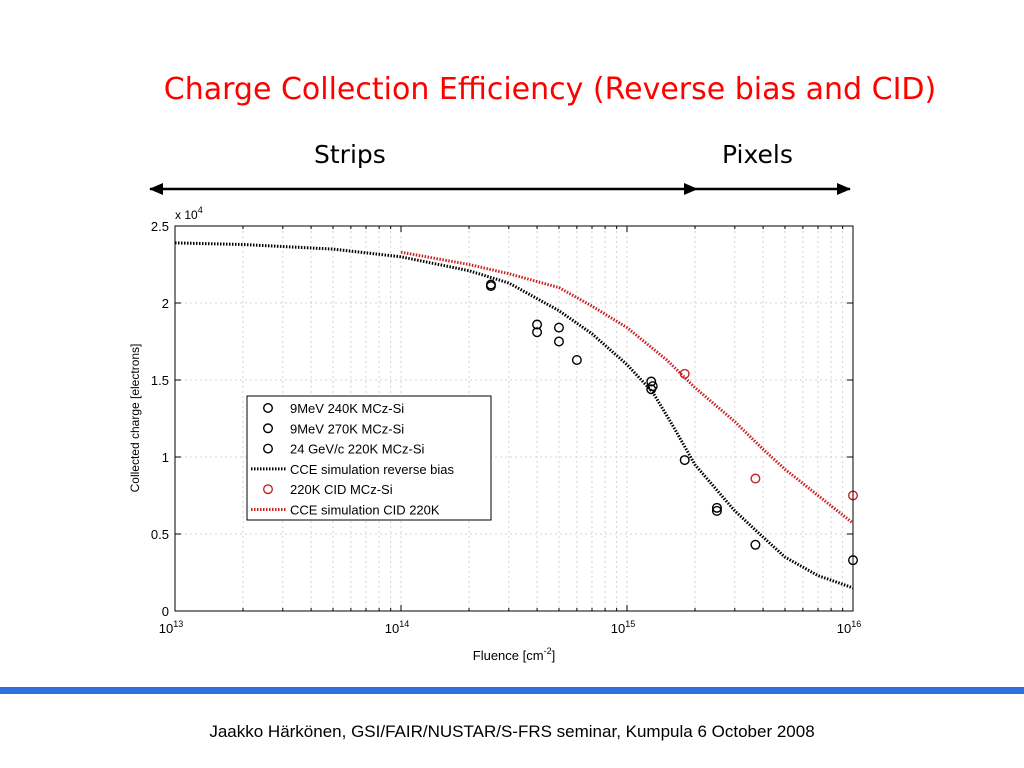 The height and width of the screenshot is (768, 1024). I want to click on y-tick-label: 2.5, so click(160, 226).